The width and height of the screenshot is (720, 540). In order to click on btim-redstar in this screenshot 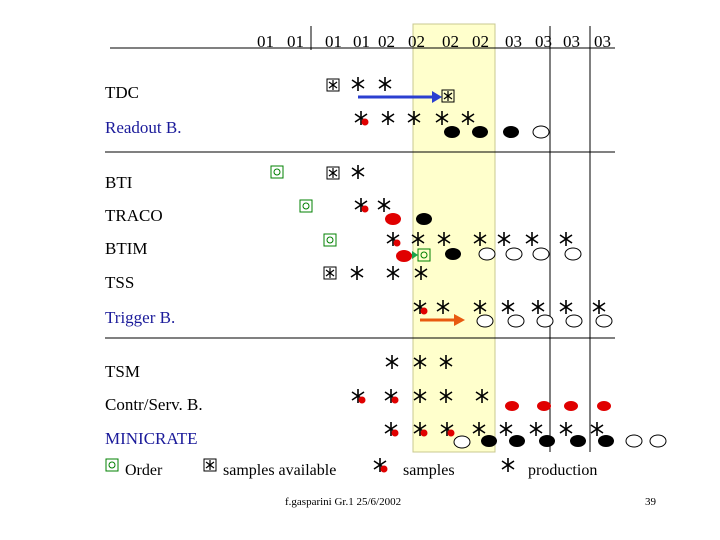, I will do `click(394, 239)`.